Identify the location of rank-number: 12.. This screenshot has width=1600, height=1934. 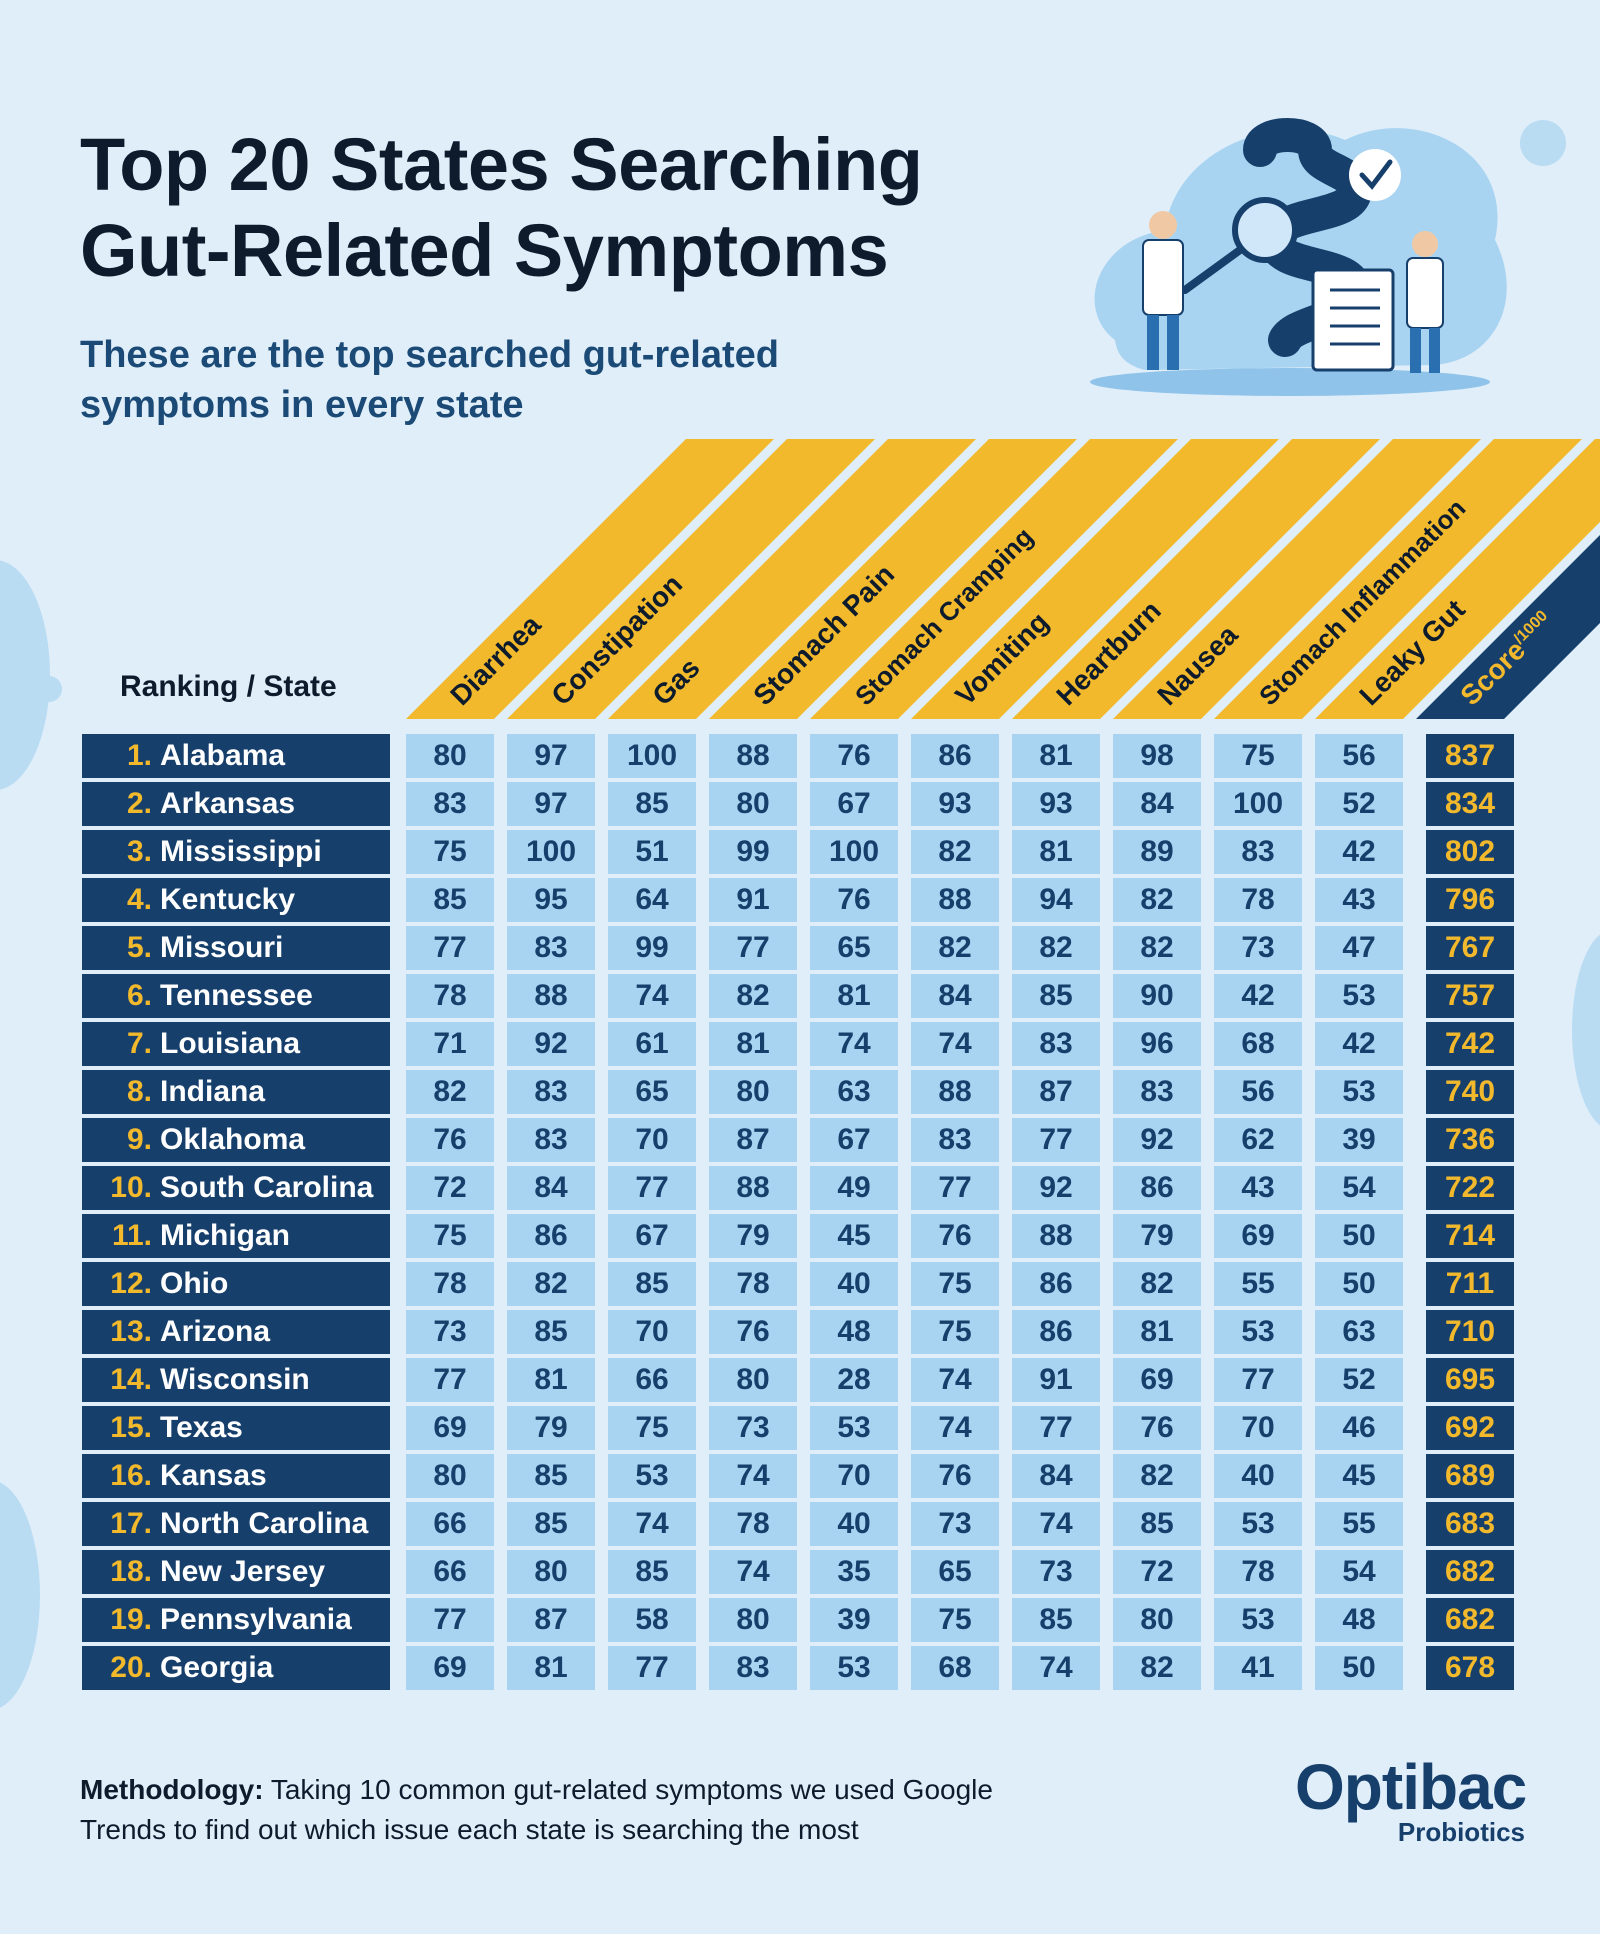
(131, 1283).